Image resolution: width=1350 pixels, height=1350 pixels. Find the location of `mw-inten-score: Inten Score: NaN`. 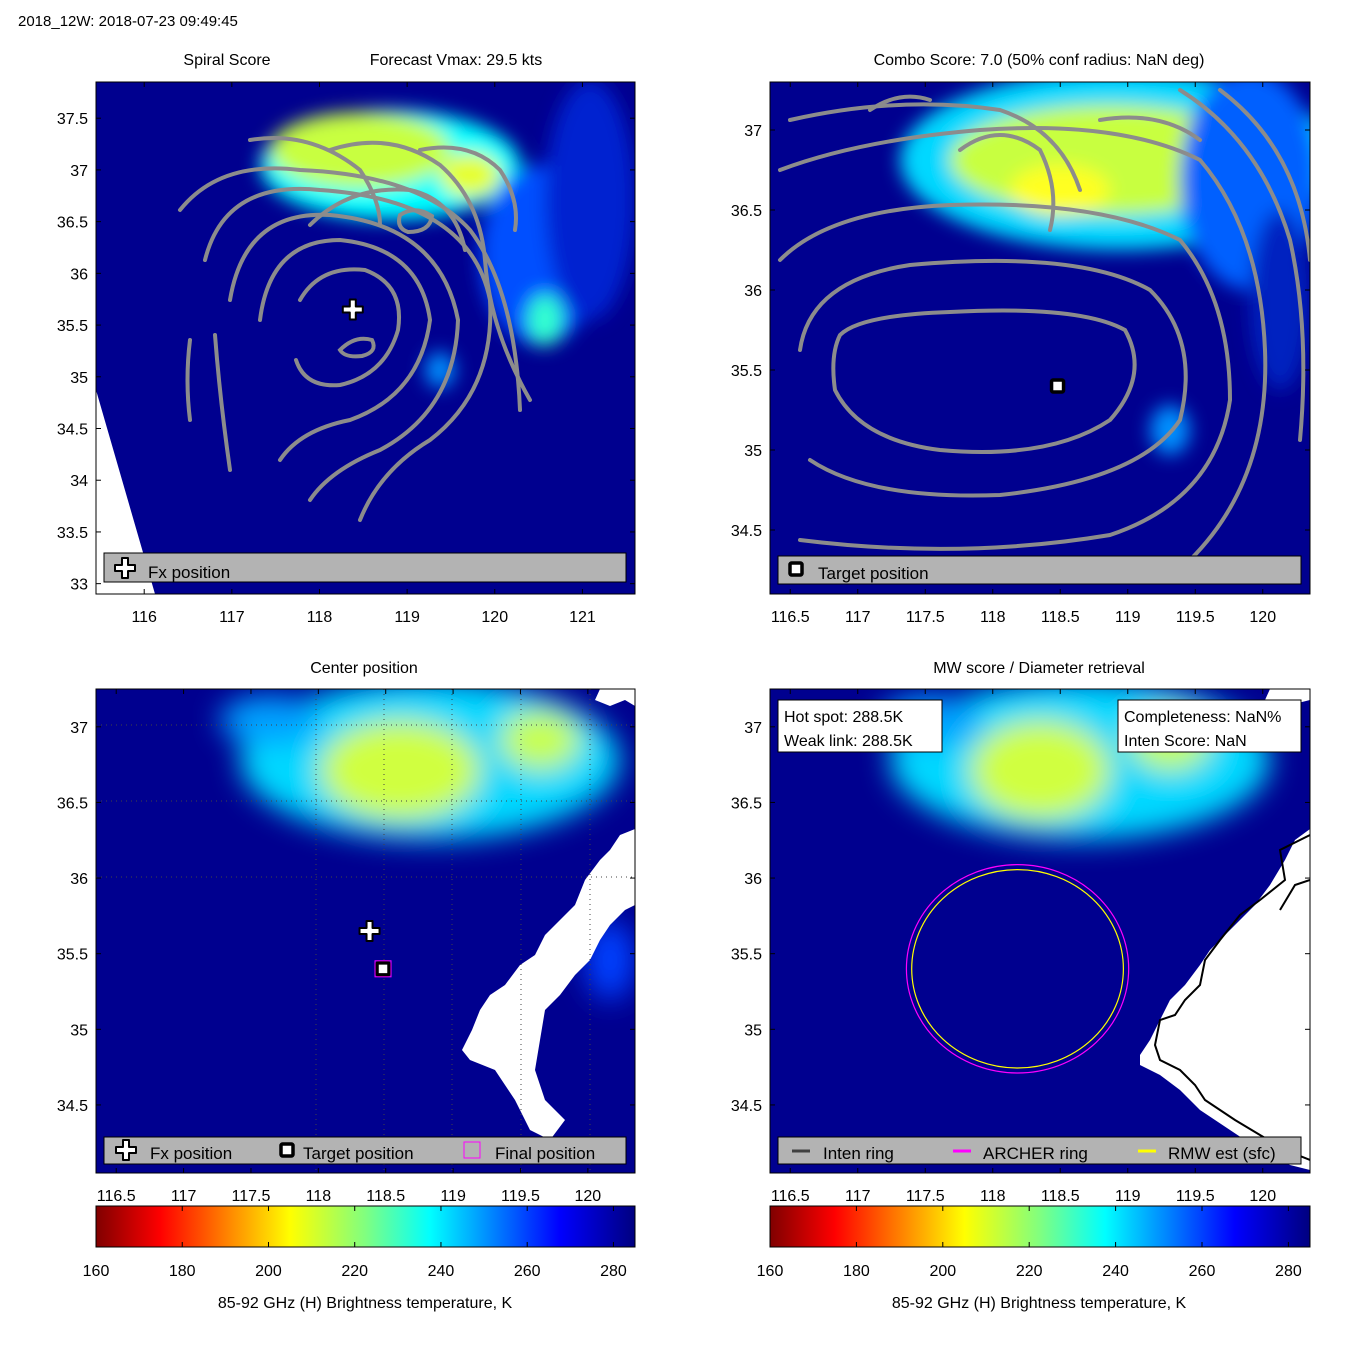

mw-inten-score: Inten Score: NaN is located at coordinates (1185, 741).